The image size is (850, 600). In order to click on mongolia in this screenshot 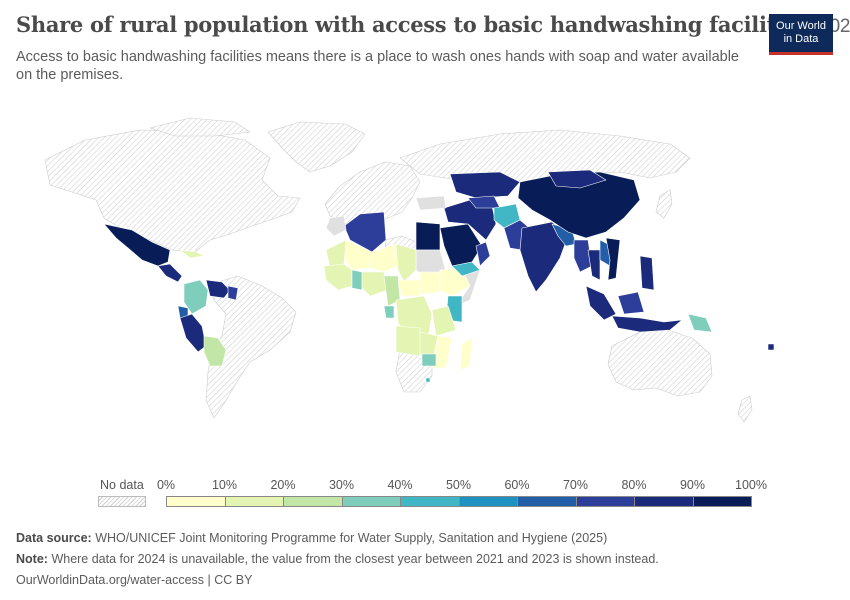, I will do `click(577, 179)`.